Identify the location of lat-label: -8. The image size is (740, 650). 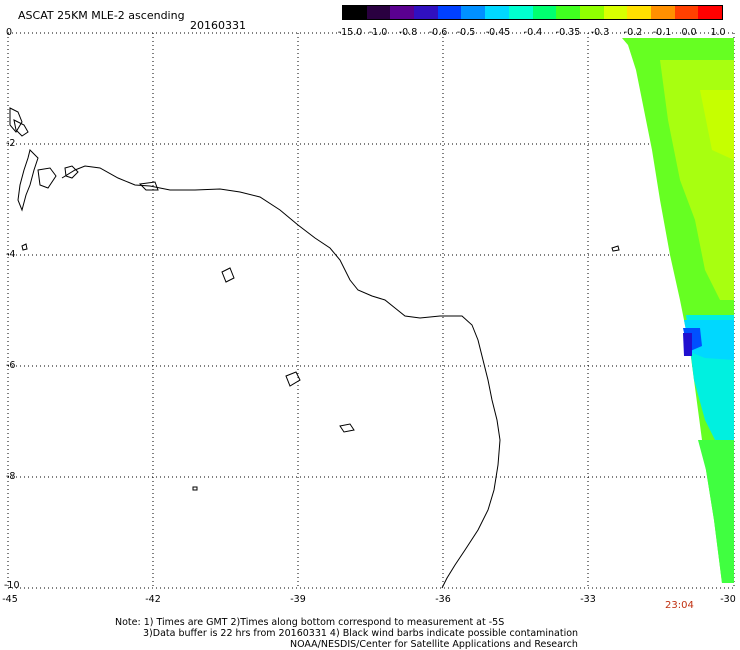
(11, 476).